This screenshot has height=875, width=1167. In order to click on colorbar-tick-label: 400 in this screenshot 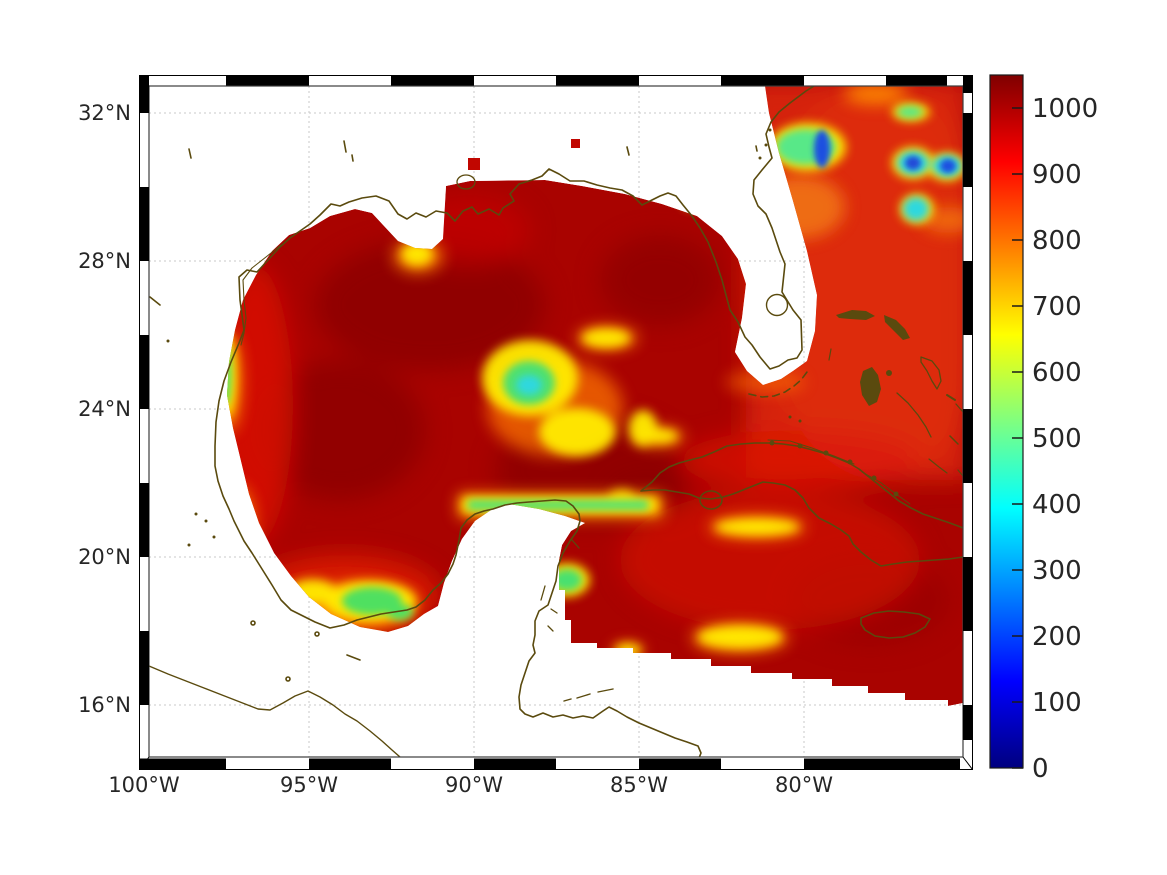, I will do `click(1057, 505)`.